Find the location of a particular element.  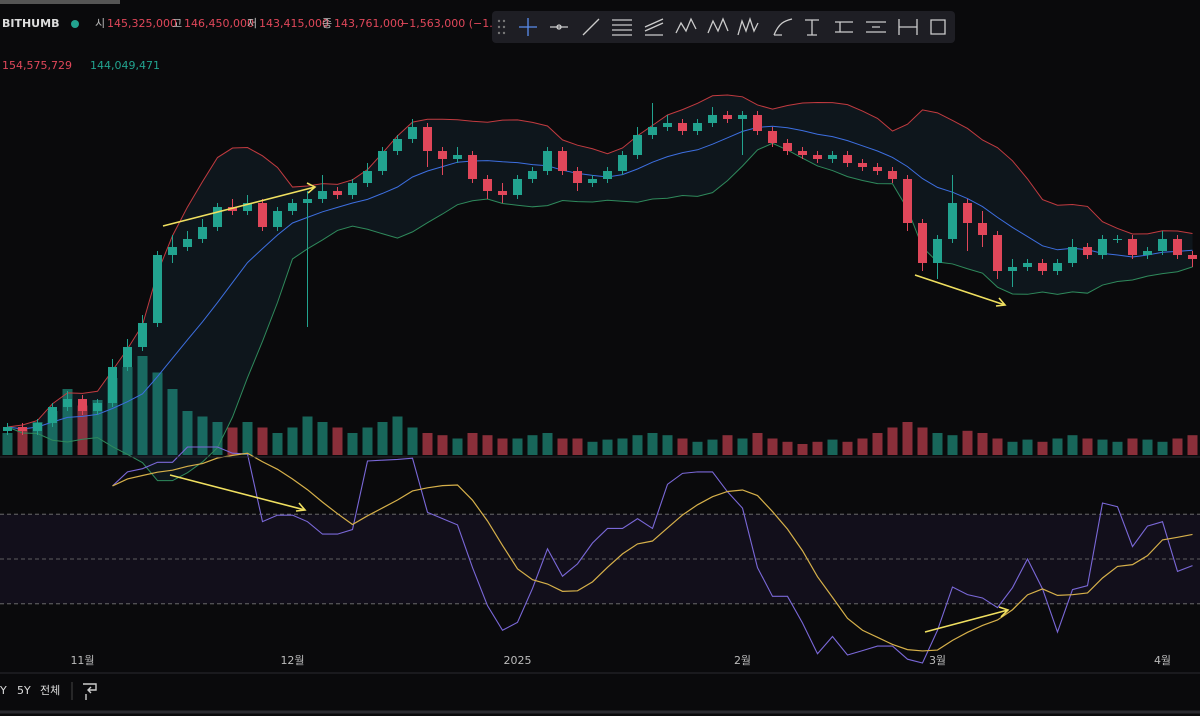

crosshair-tool is located at coordinates (528, 27).